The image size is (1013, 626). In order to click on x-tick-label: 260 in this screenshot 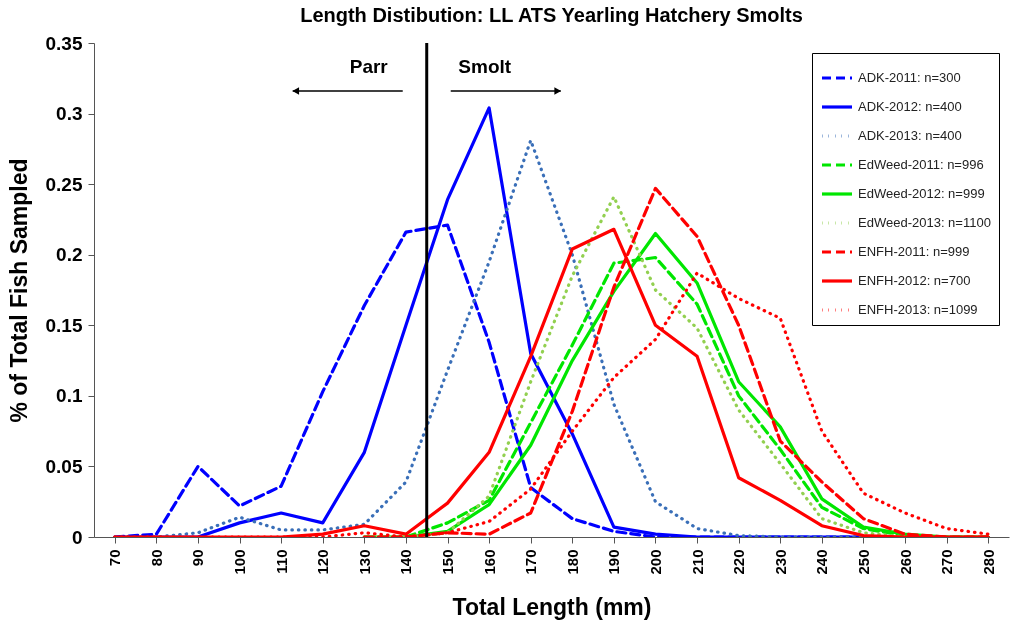, I will do `click(905, 562)`.